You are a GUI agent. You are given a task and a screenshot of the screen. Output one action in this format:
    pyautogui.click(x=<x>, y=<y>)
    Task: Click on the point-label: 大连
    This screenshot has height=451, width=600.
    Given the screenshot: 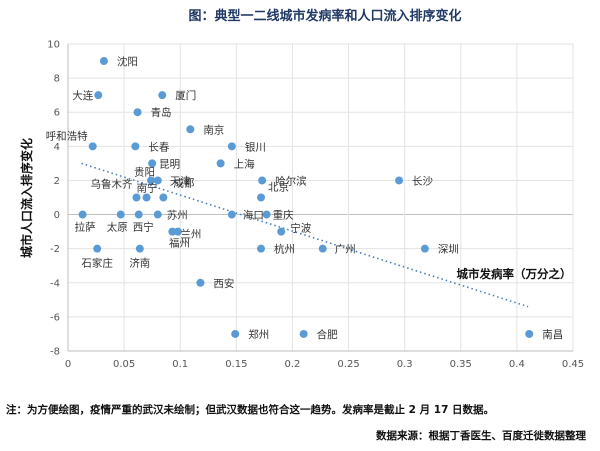 What is the action you would take?
    pyautogui.click(x=82, y=95)
    